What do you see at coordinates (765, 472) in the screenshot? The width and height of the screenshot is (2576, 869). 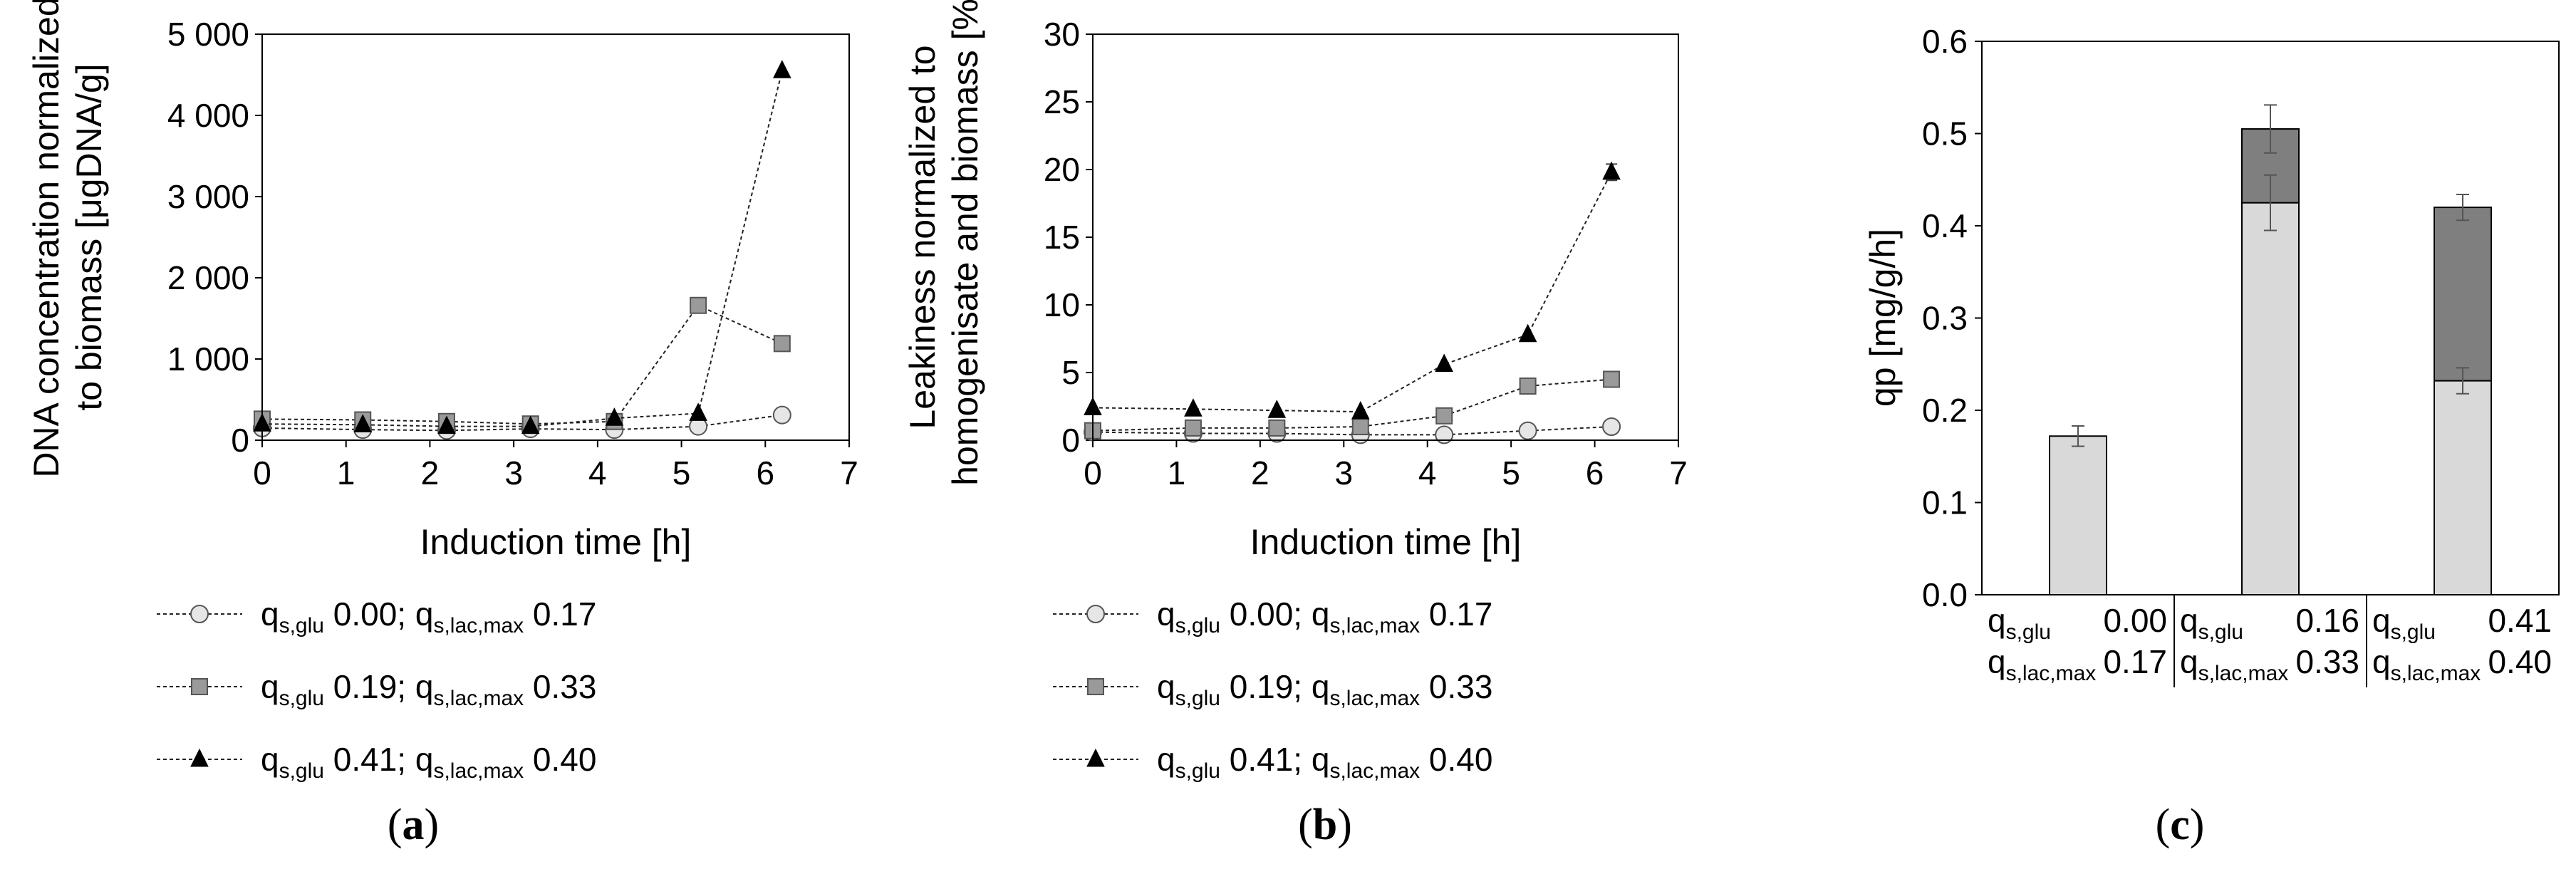 I see `panel-a-x-tick-label: 6` at bounding box center [765, 472].